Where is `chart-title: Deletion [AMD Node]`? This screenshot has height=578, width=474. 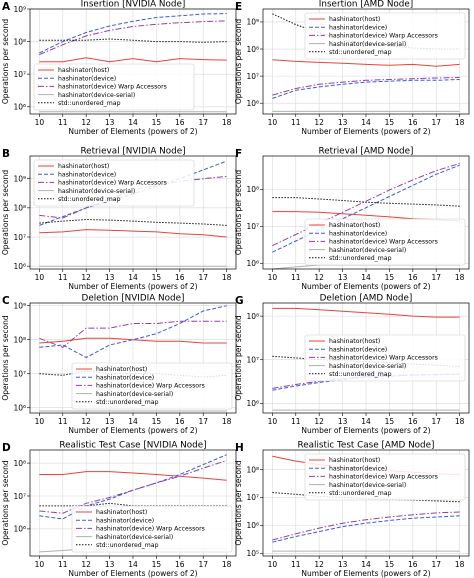 chart-title: Deletion [AMD Node] is located at coordinates (366, 299).